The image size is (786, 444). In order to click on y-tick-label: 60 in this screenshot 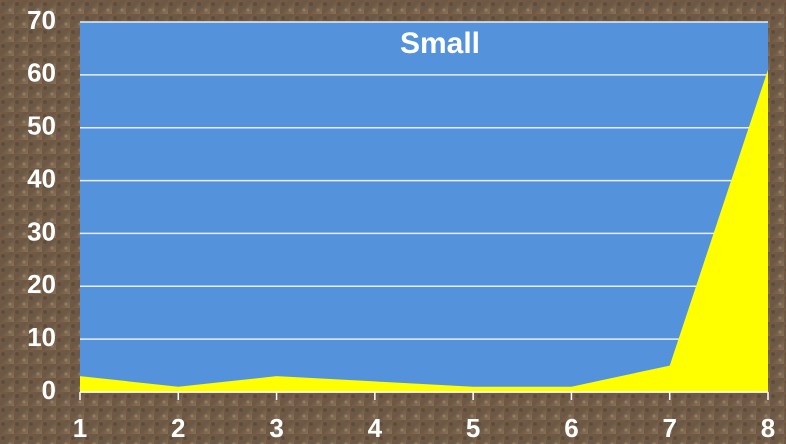, I will do `click(41, 73)`.